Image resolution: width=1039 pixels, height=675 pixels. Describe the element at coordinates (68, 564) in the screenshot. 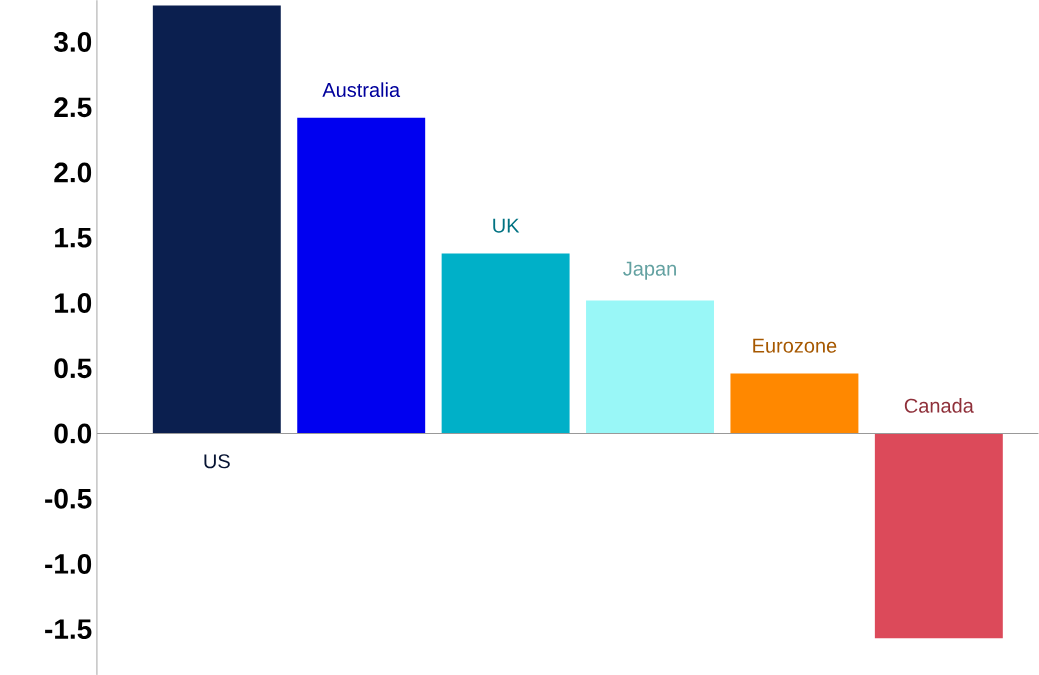

I see `y-tick-label: -1.0` at that location.